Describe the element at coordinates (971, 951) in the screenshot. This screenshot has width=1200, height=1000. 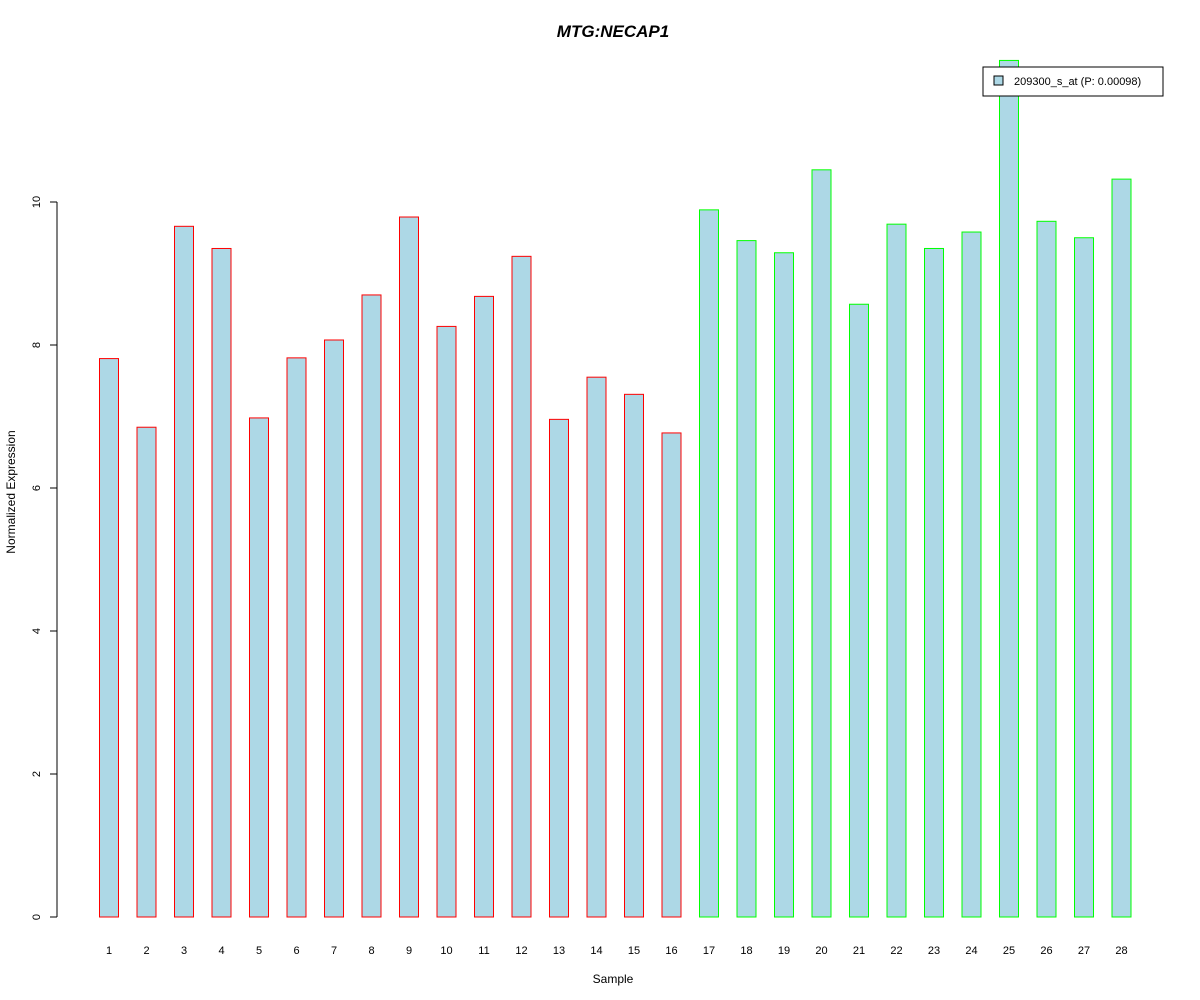
I see `x-tick-label: 24` at that location.